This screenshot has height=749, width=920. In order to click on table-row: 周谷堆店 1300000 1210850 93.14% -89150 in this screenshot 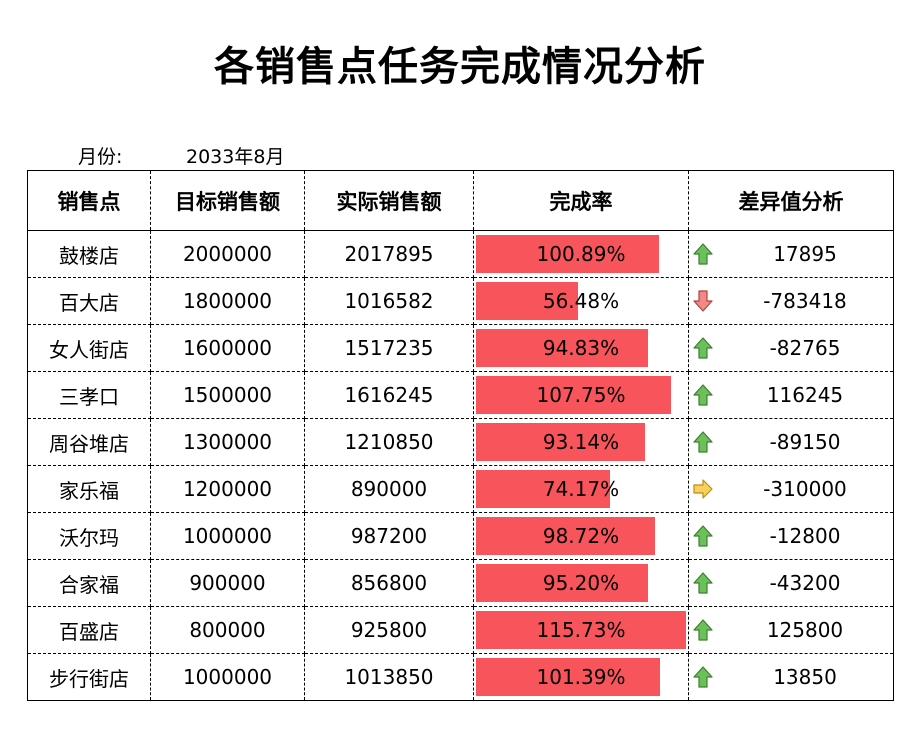, I will do `click(460, 442)`.